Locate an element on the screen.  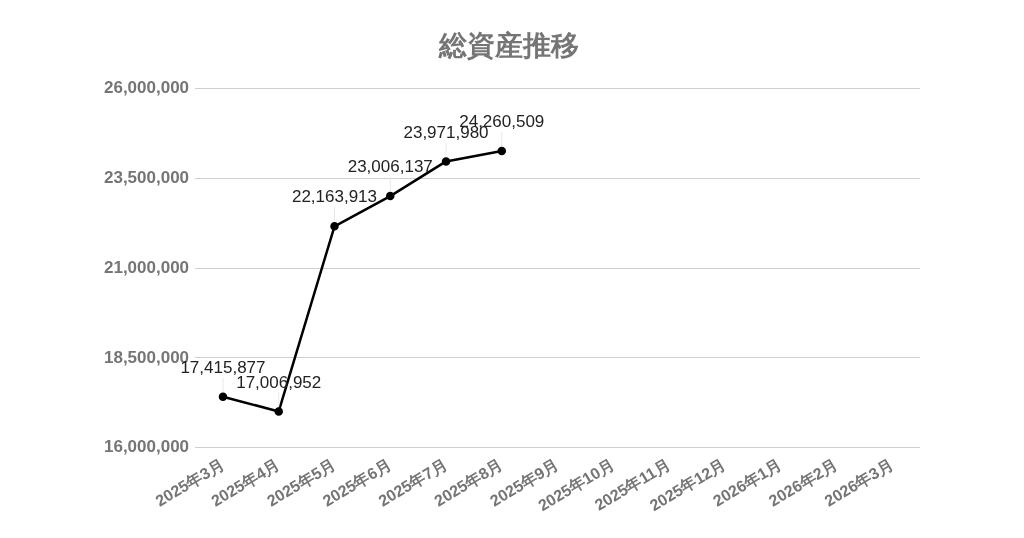
y-tick-label: 23,500,000 is located at coordinates (146, 178).